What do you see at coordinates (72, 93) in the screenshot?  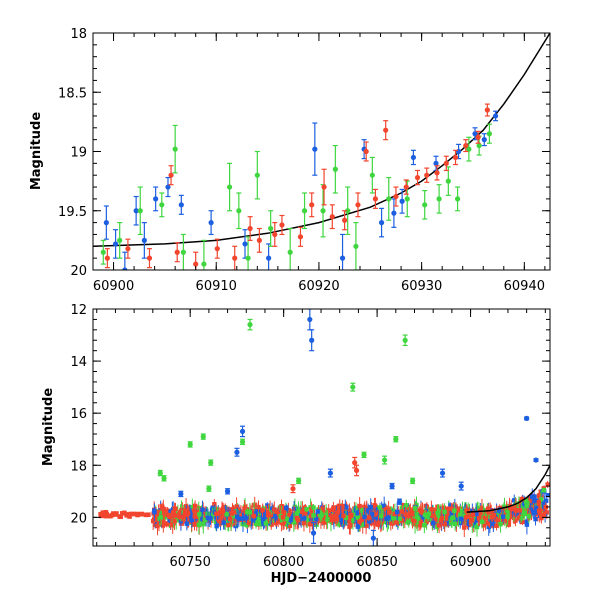 I see `y-tick-label: 18.5` at bounding box center [72, 93].